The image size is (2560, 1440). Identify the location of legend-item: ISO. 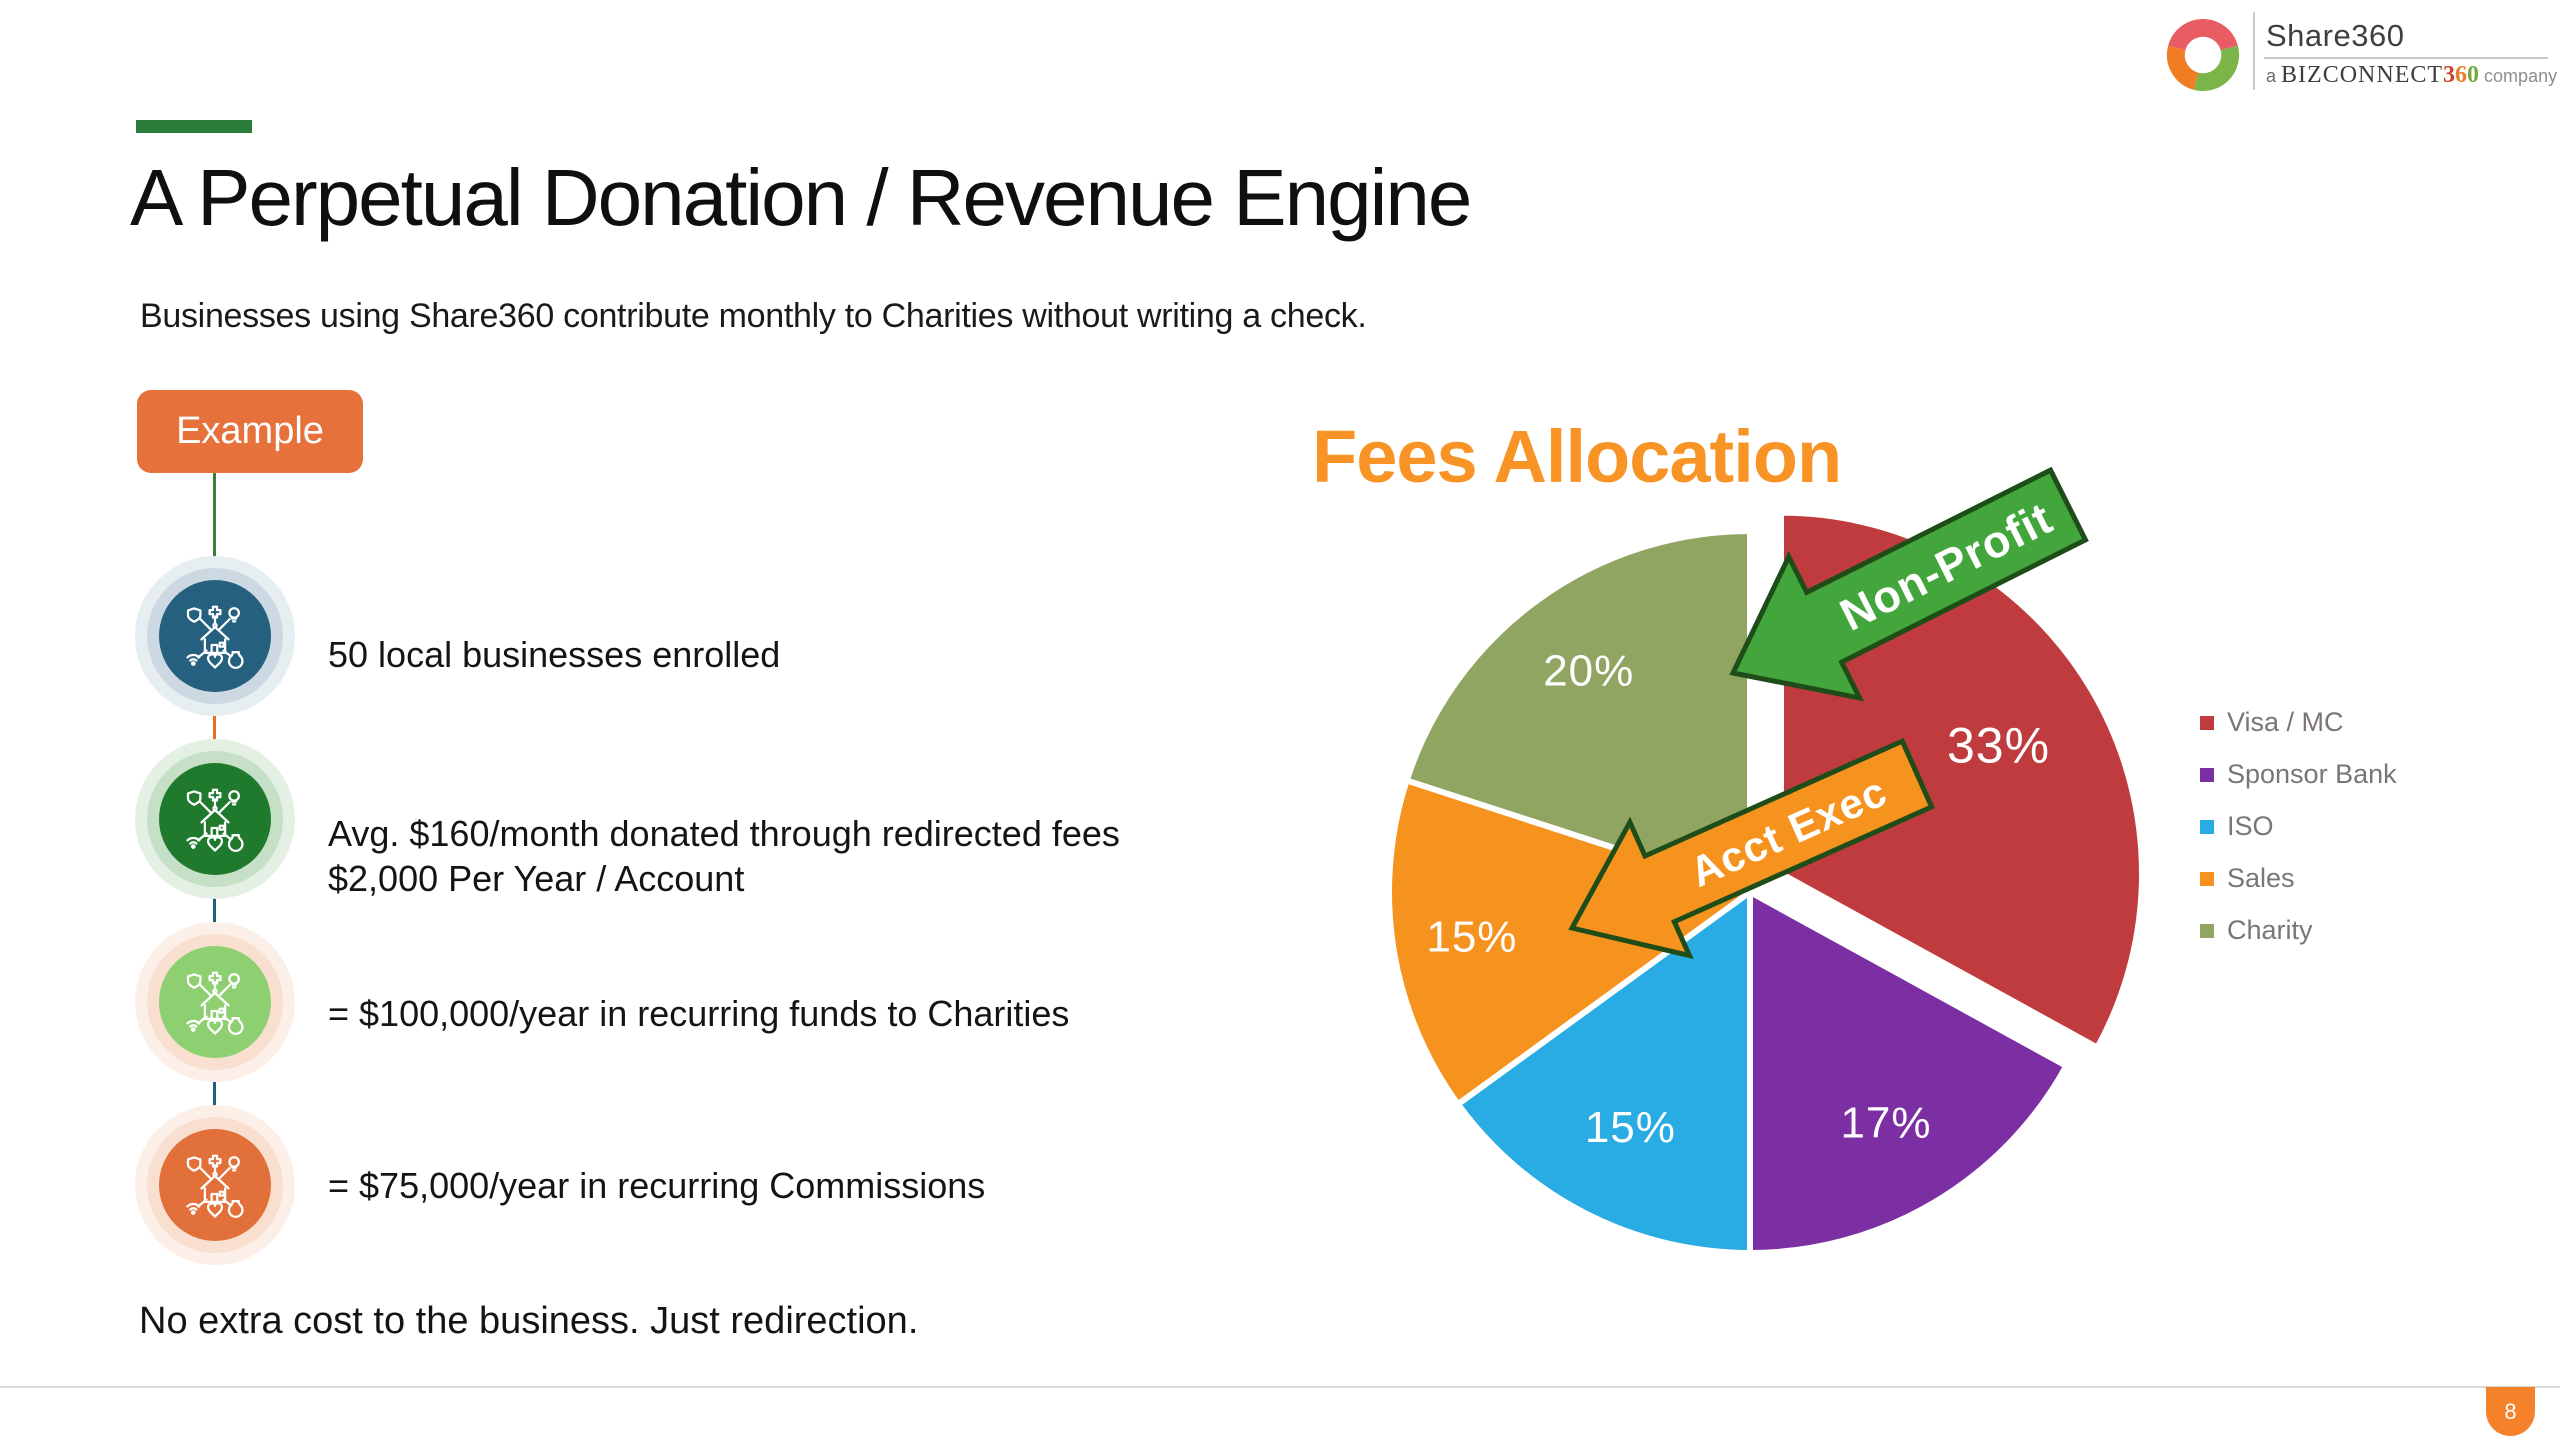
(2298, 826).